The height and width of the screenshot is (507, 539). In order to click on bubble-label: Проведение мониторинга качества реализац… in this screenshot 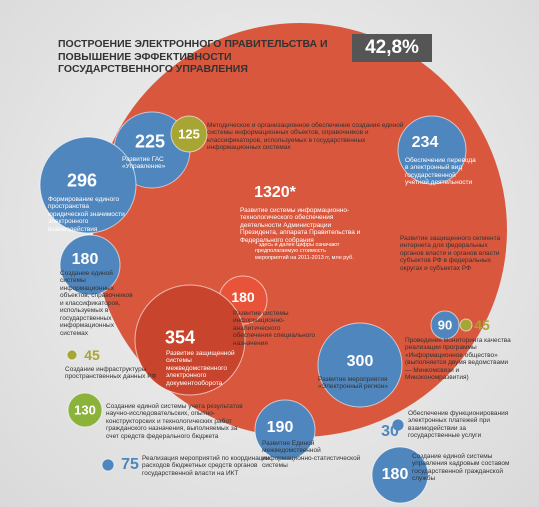, I will do `click(458, 359)`.